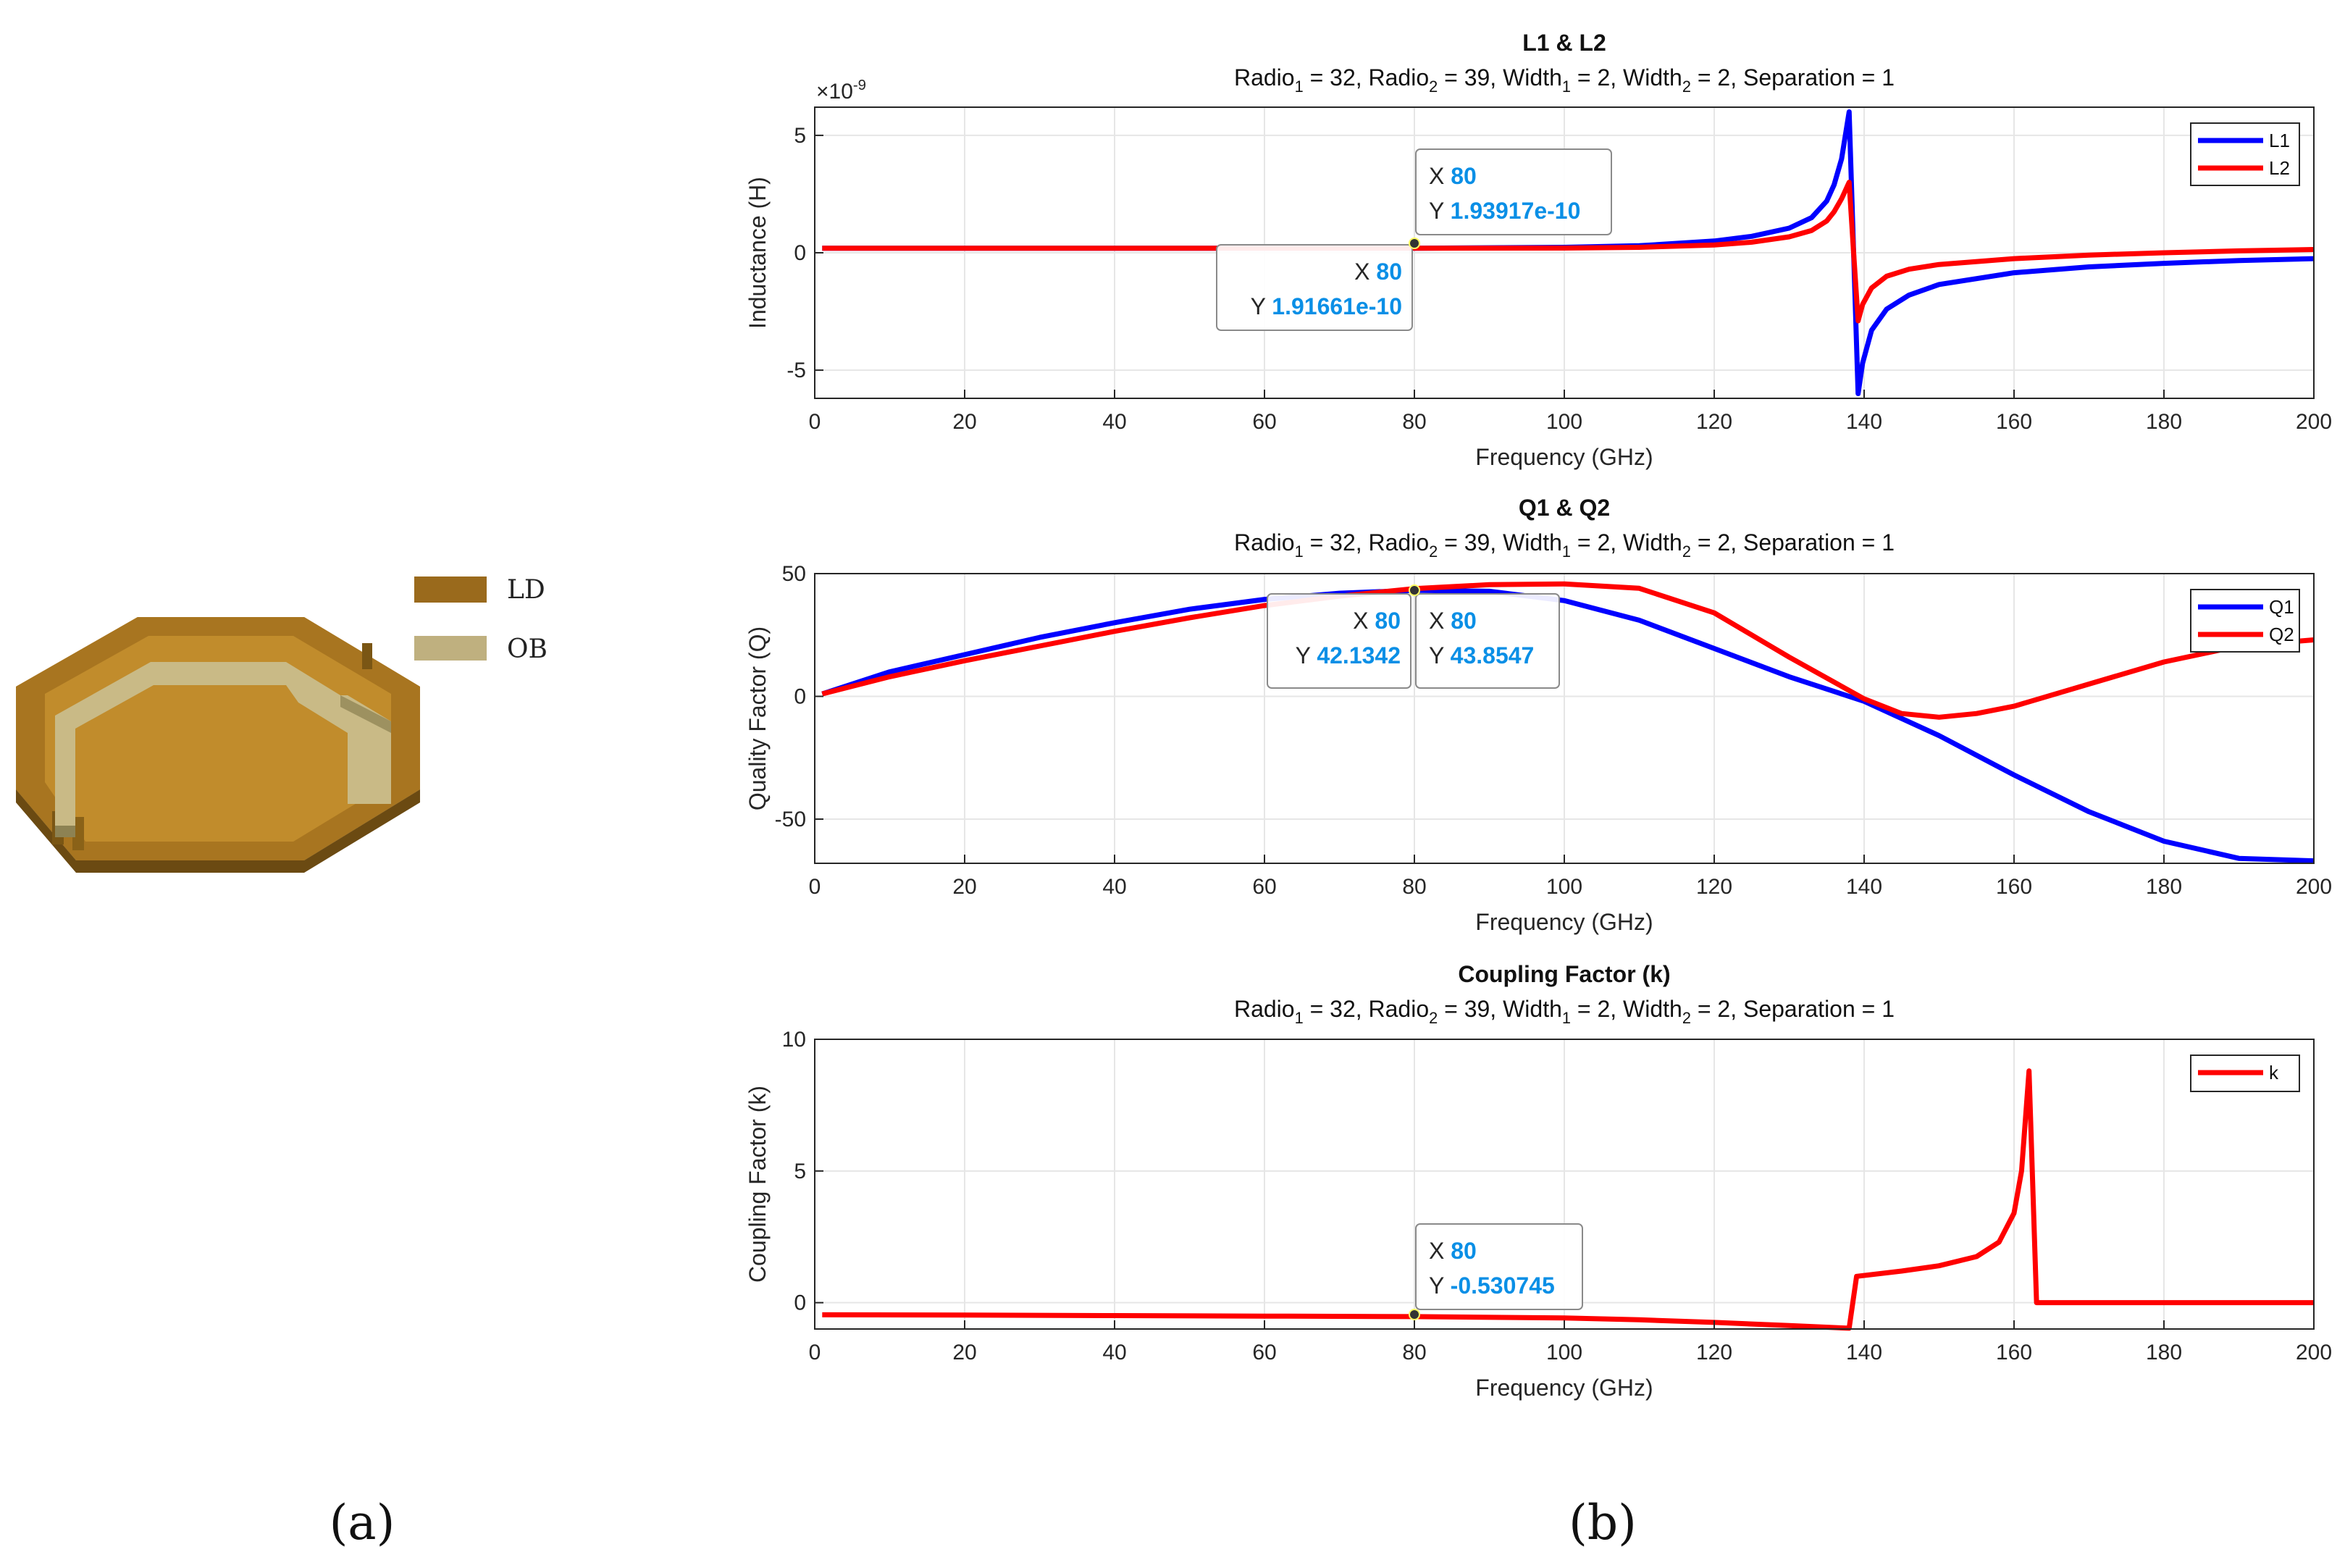 This screenshot has height=1568, width=2345. What do you see at coordinates (964, 1352) in the screenshot?
I see `x-tick-label: 20` at bounding box center [964, 1352].